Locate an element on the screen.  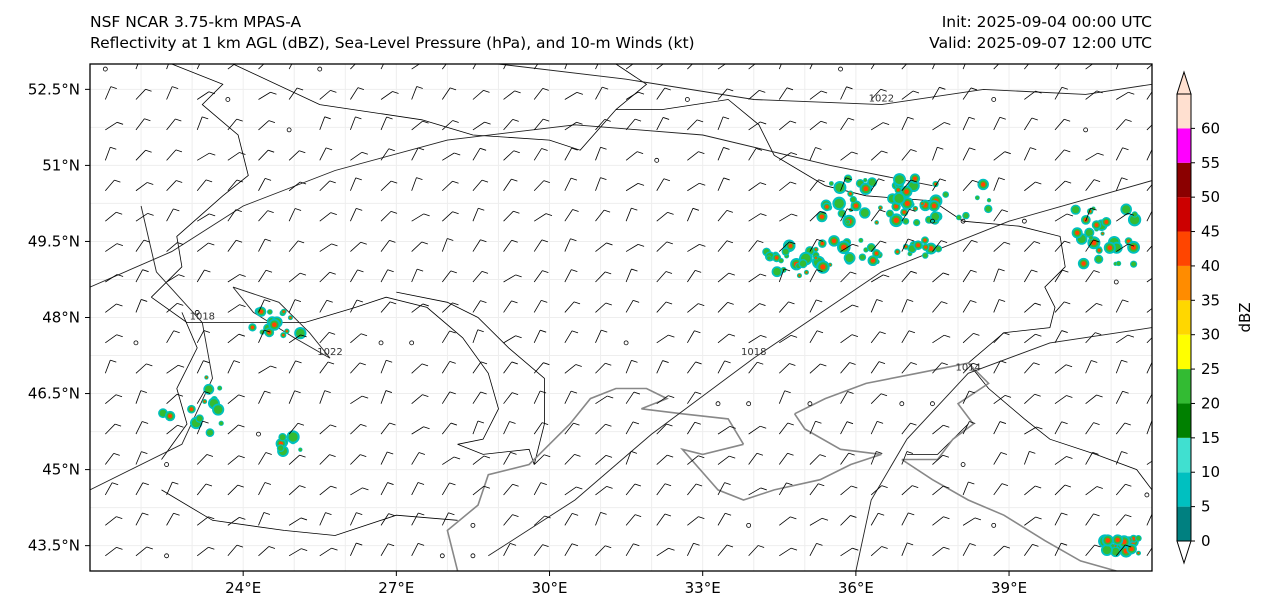
colorbar-segment is located at coordinates (1184, 111).